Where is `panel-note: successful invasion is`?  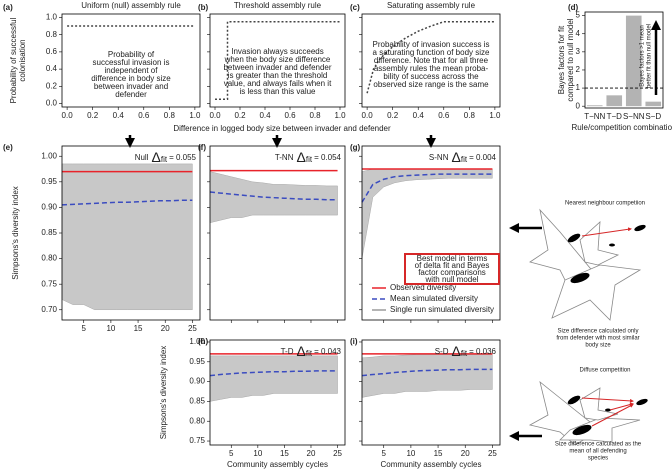
panel-note: successful invasion is is located at coordinates (131, 62).